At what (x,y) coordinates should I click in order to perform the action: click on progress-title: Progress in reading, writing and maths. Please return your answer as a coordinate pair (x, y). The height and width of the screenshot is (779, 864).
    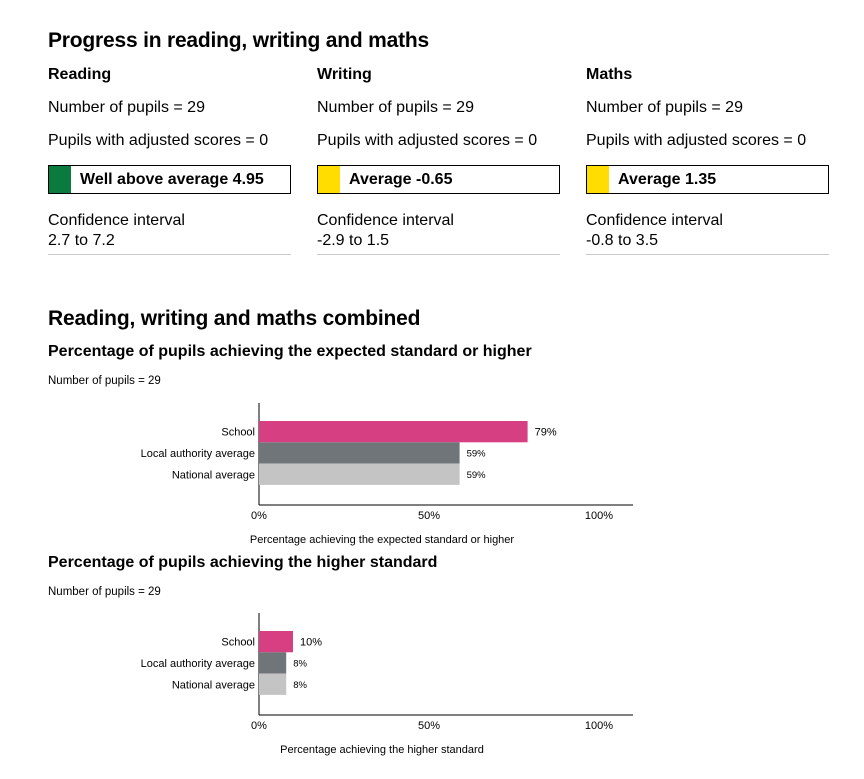
    Looking at the image, I should click on (238, 40).